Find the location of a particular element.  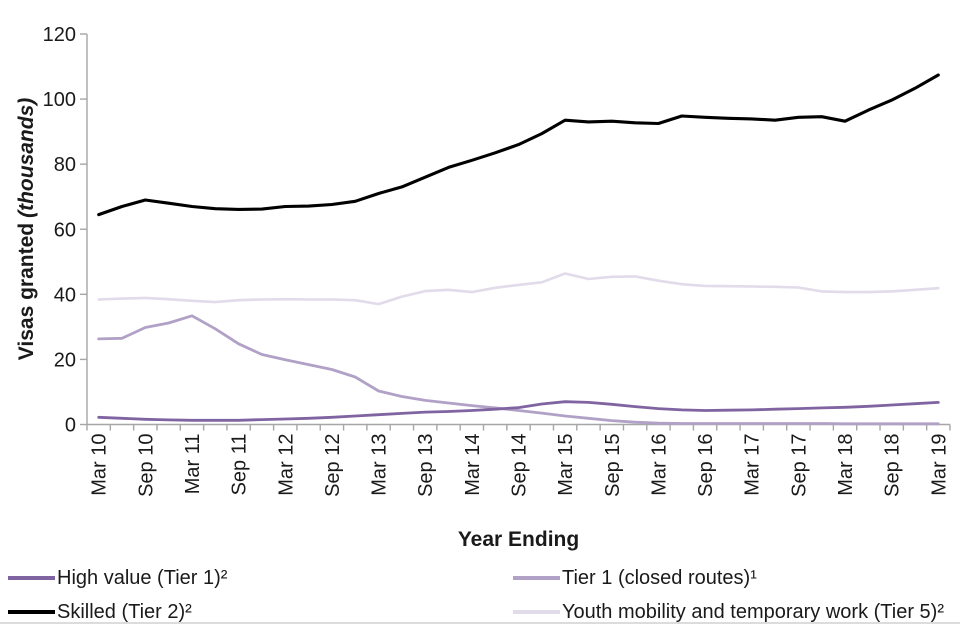

legend-item-closed-routes: Tier 1 (closed routes)¹ is located at coordinates (734, 578).